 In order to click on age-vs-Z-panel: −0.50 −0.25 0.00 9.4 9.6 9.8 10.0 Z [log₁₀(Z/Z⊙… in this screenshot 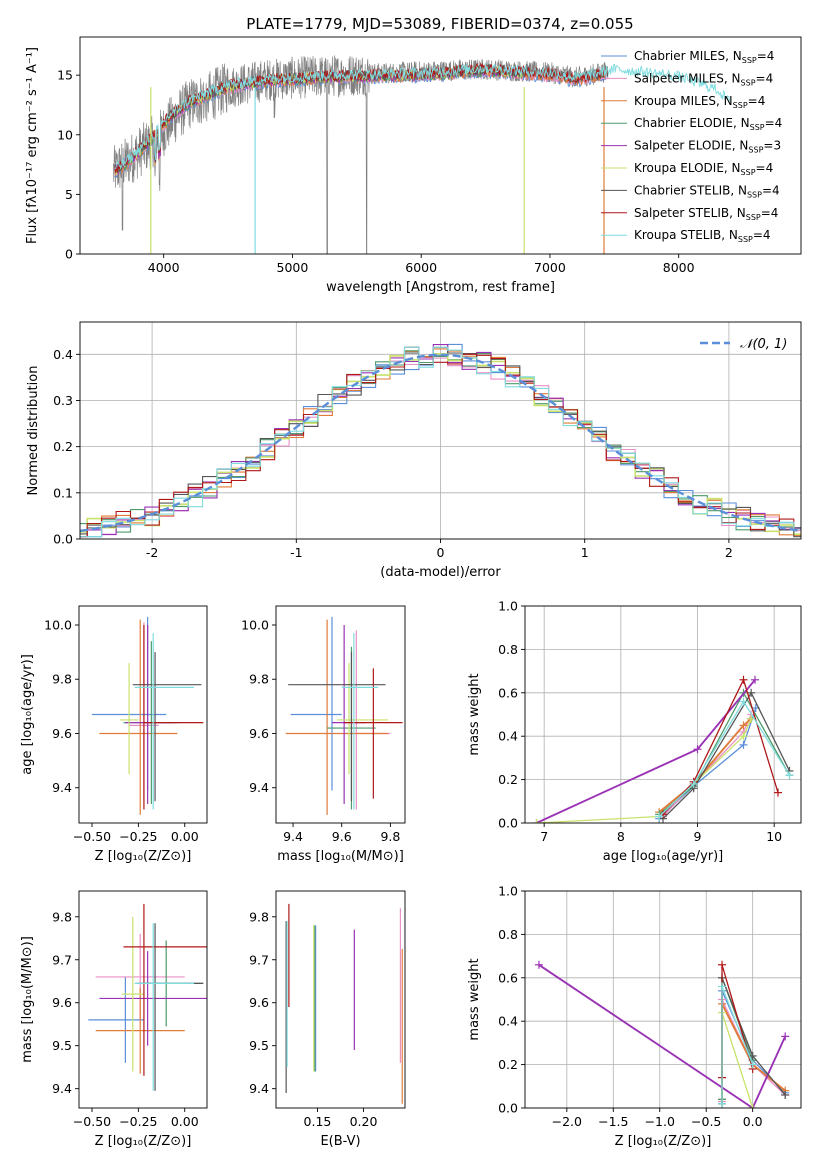, I will do `click(114, 734)`.